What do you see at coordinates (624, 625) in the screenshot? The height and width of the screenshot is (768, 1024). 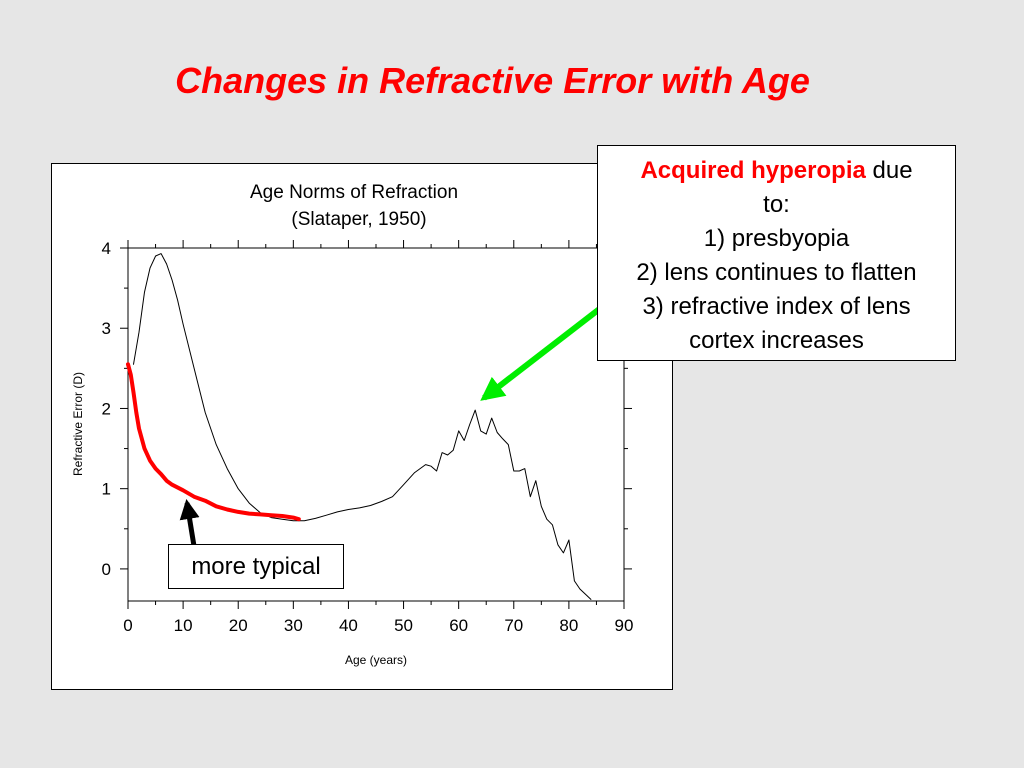 I see `x-tick-label: 90` at bounding box center [624, 625].